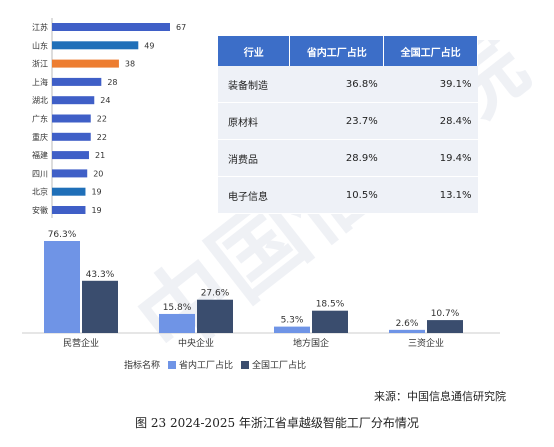 Image resolution: width=554 pixels, height=447 pixels. Describe the element at coordinates (40, 45) in the screenshot. I see `province-label: 山东` at that location.